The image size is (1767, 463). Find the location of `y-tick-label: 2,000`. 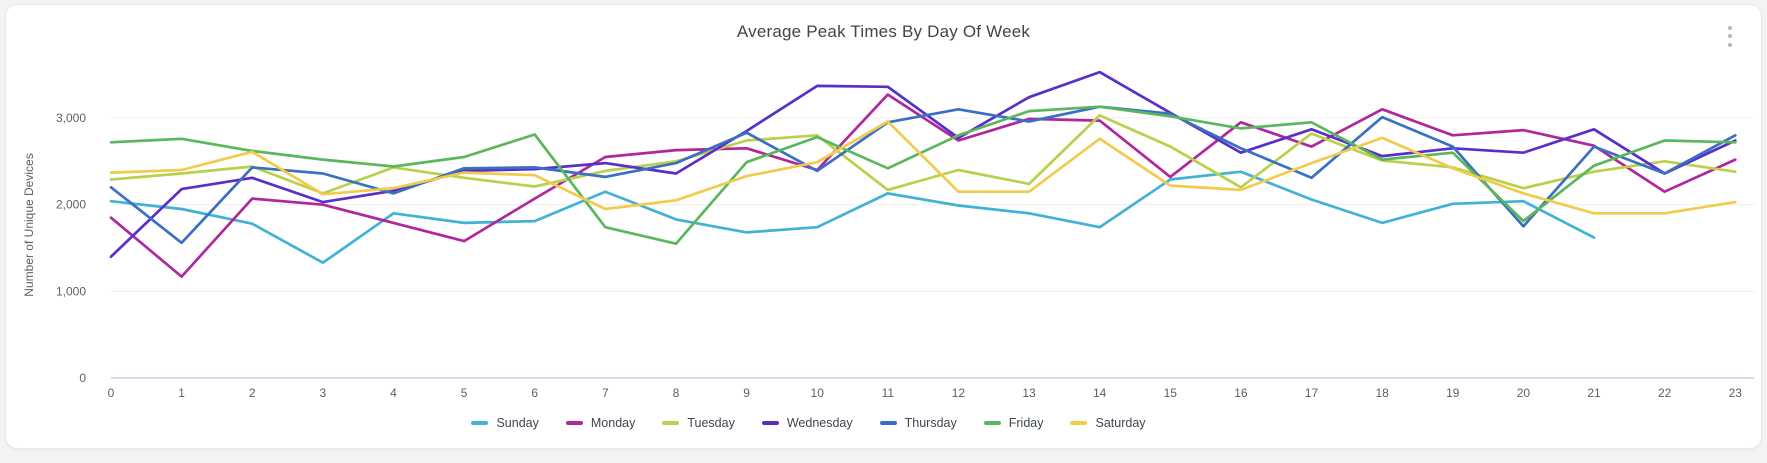

y-tick-label: 2,000 is located at coordinates (71, 205).